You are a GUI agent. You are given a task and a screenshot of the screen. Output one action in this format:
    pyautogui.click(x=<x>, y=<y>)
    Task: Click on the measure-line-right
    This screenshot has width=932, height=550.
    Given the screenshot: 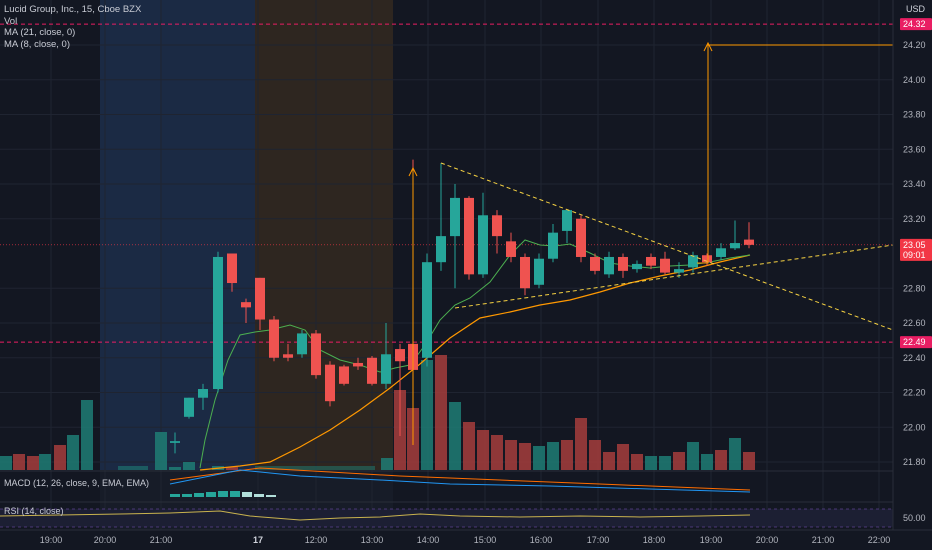 What is the action you would take?
    pyautogui.click(x=795, y=154)
    